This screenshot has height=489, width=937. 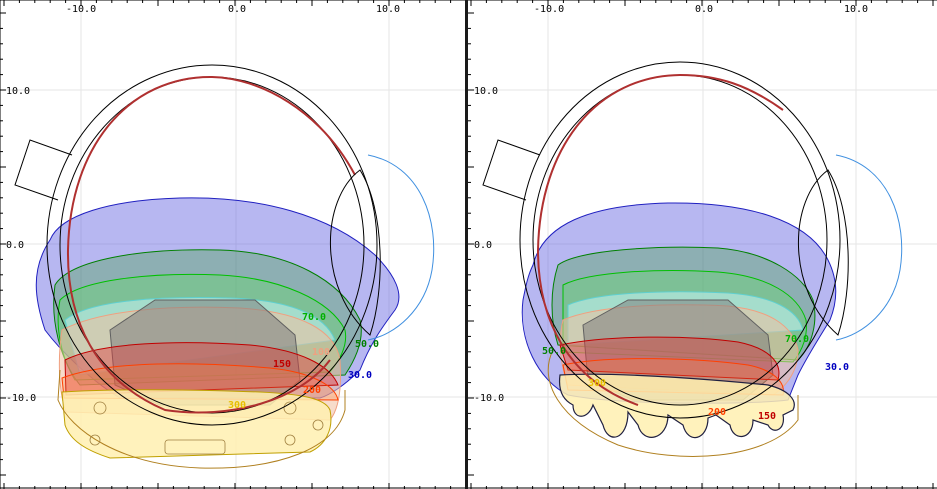 What do you see at coordinates (227, 3) in the screenshot?
I see `top-ticks-left` at bounding box center [227, 3].